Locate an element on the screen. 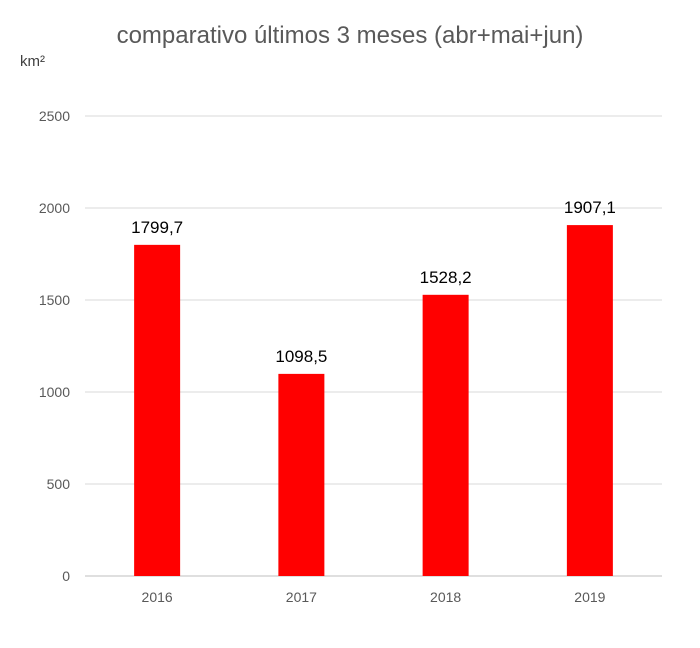 The width and height of the screenshot is (700, 648). bar-2016 is located at coordinates (157, 410).